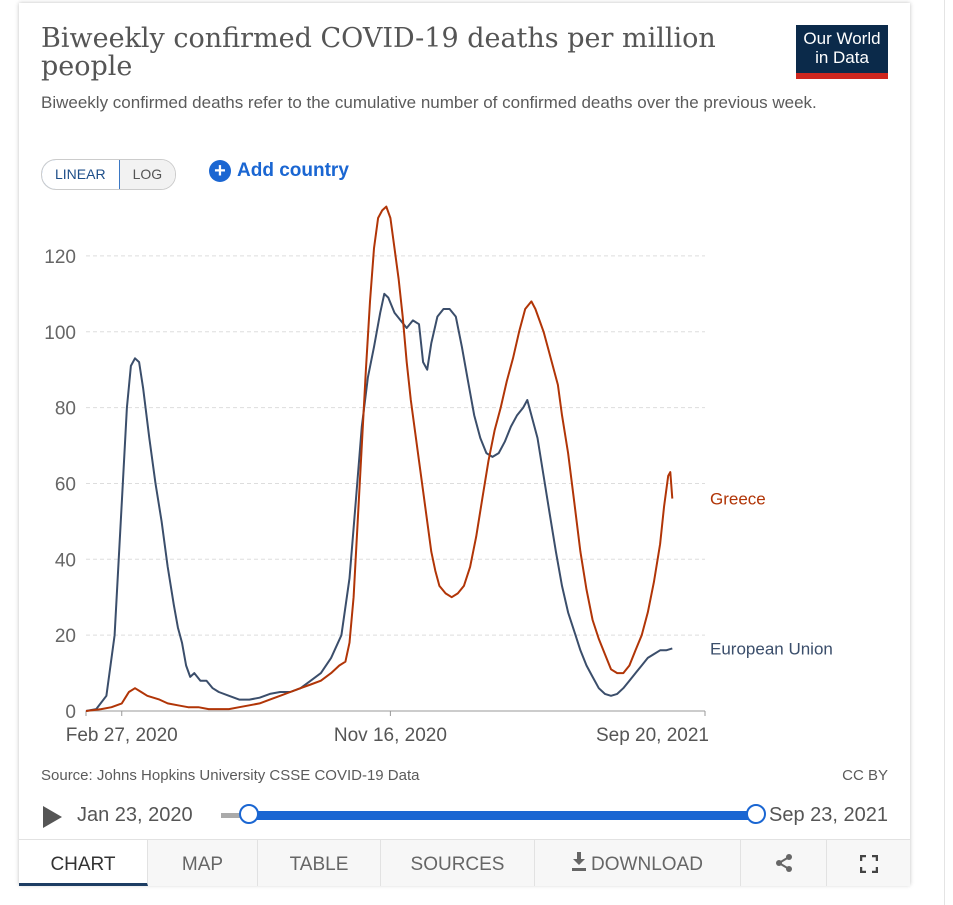  I want to click on fullscreen-icon, so click(868, 864).